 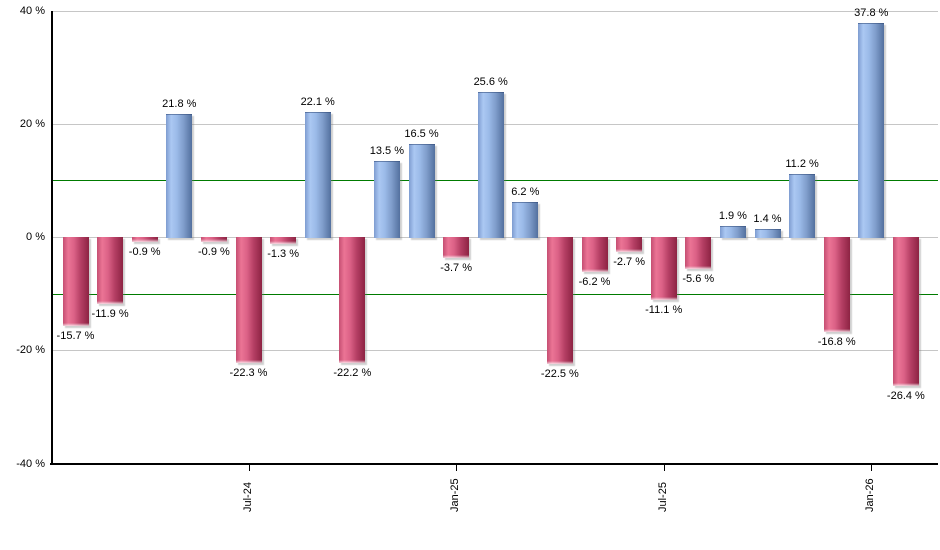 I want to click on y-axis-tick-label: 20 %, so click(x=32, y=123).